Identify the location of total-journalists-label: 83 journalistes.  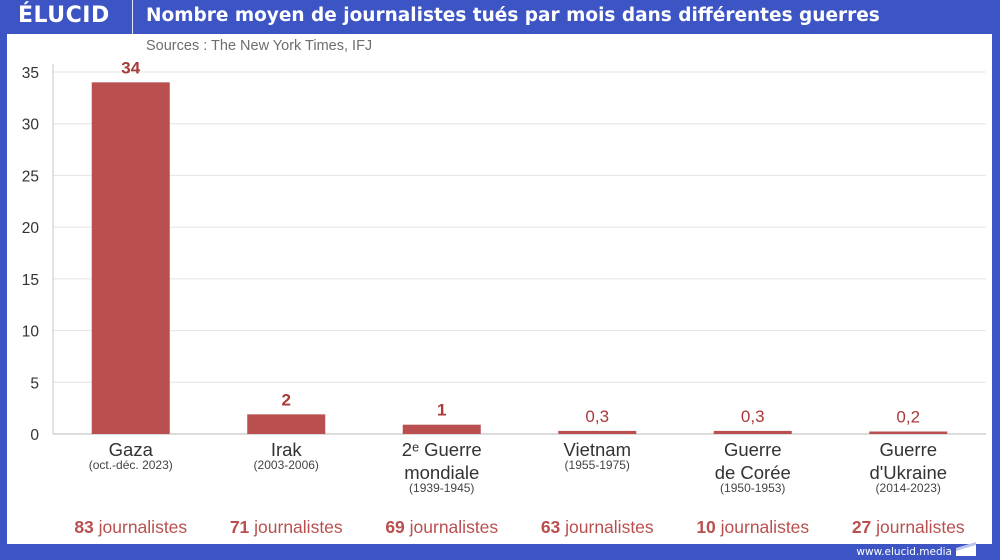
(130, 527).